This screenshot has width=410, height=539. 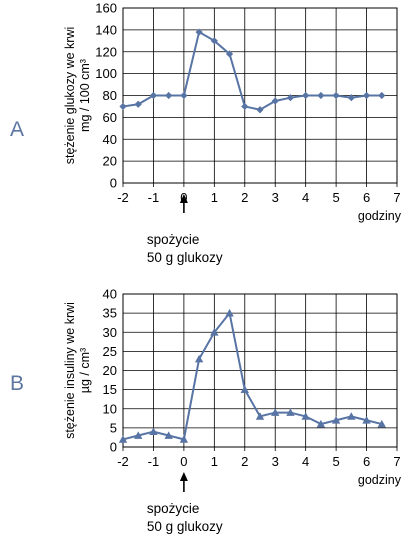 I want to click on y-tick-label: 25, so click(x=110, y=351).